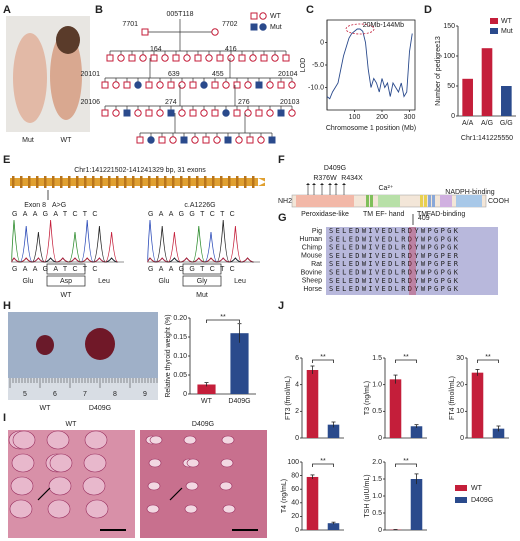  I want to click on node: 20106, so click(91, 102).